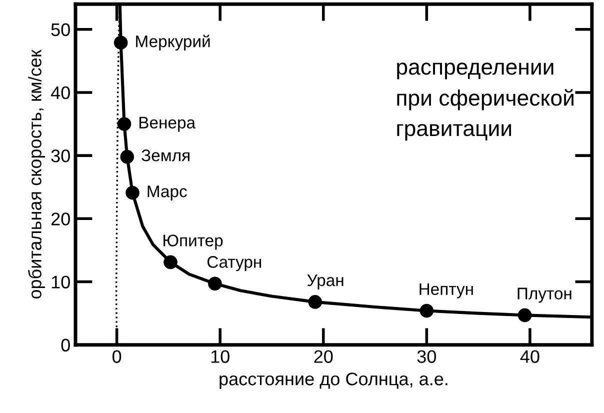  I want to click on y-tick-label: 20, so click(60, 219).